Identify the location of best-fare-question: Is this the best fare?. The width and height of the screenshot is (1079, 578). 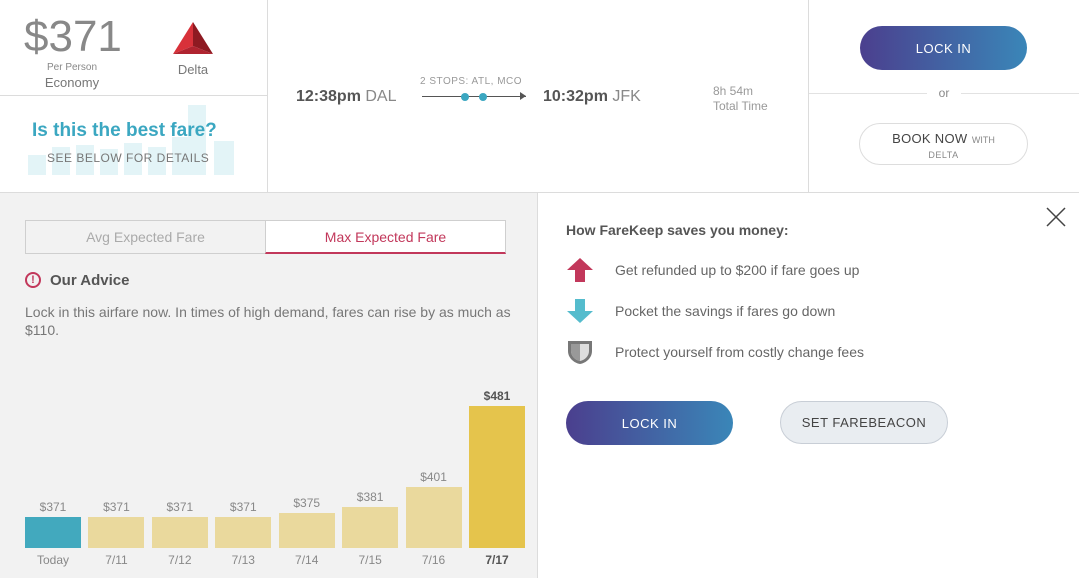
(124, 130).